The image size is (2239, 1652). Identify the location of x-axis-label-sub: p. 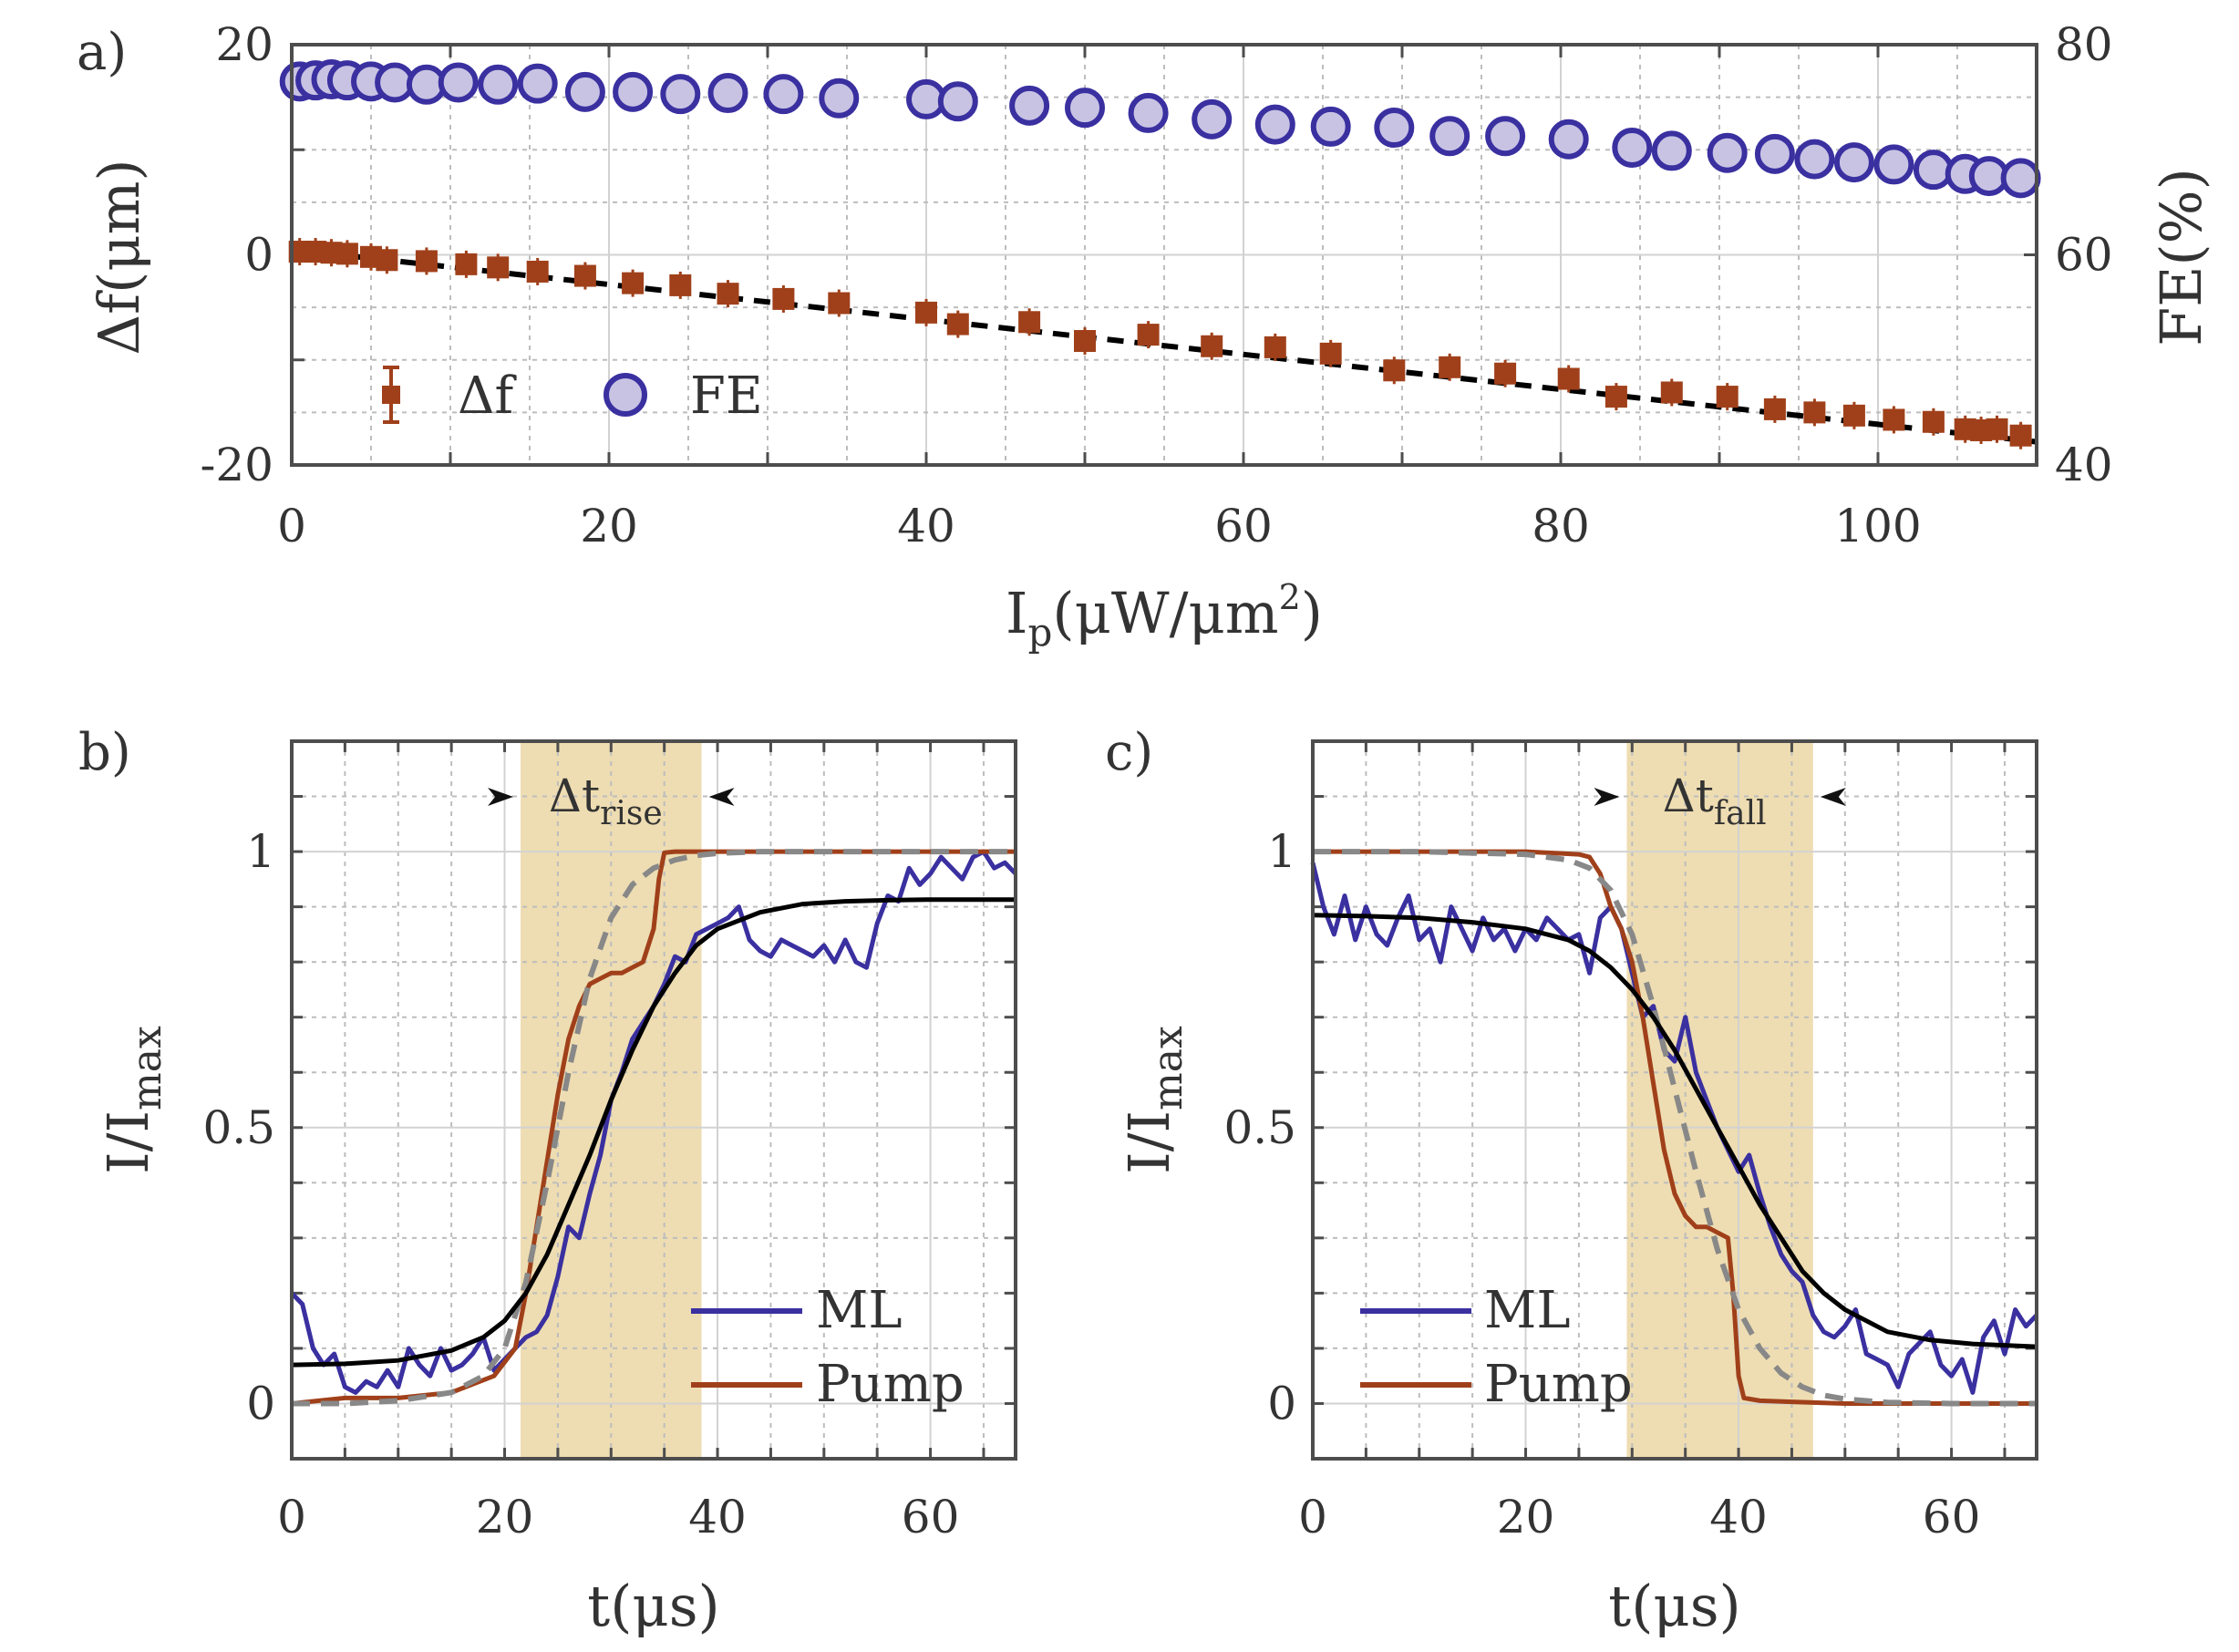
(1040, 632).